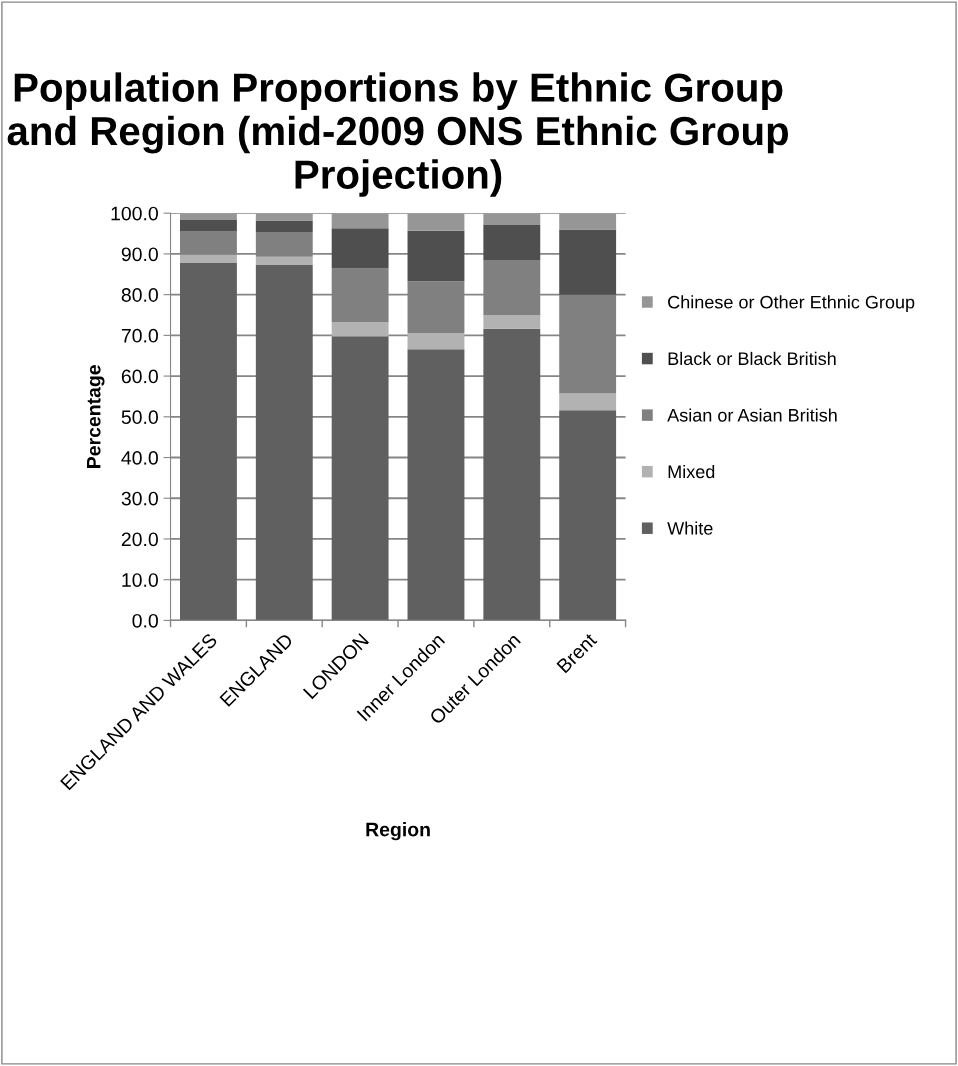  Describe the element at coordinates (140, 580) in the screenshot. I see `y-tick-label: 10.0` at that location.